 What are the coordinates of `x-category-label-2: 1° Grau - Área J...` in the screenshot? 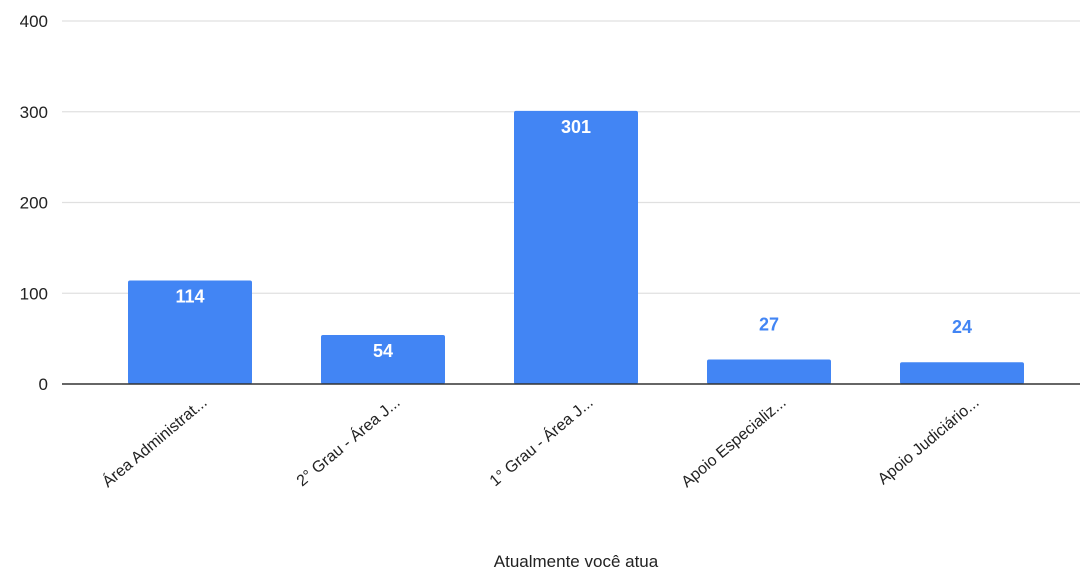 It's located at (540, 442).